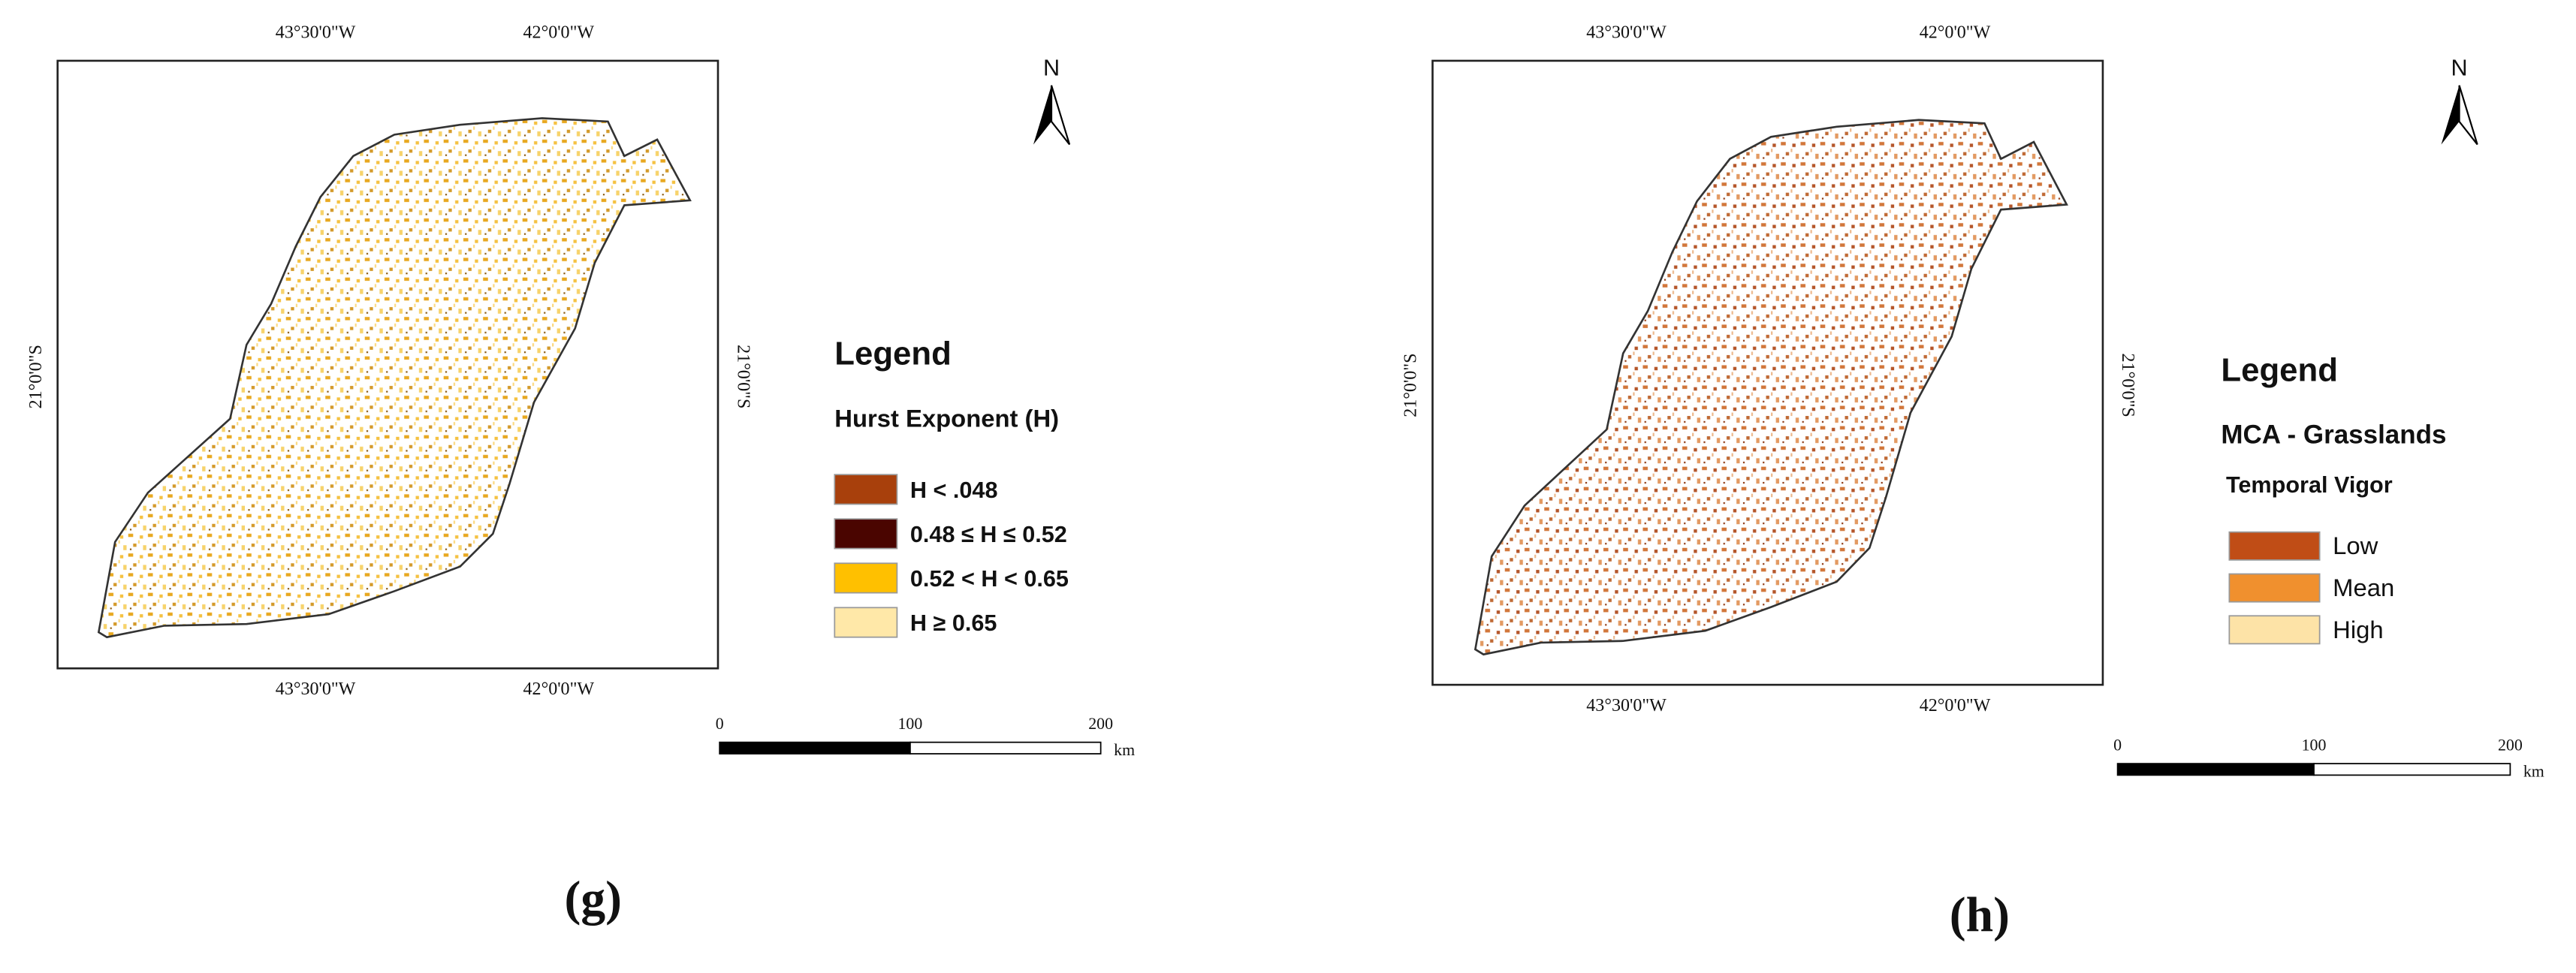 This screenshot has width=2576, height=973. What do you see at coordinates (2333, 435) in the screenshot?
I see `legend-heading: MCA - Grasslands` at bounding box center [2333, 435].